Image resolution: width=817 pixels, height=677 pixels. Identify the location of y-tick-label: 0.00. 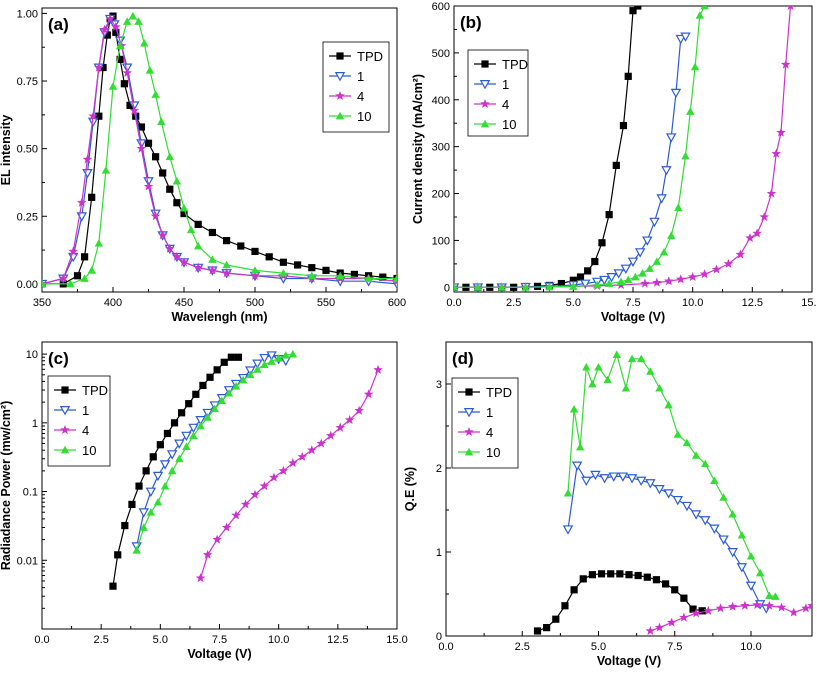
(27, 285).